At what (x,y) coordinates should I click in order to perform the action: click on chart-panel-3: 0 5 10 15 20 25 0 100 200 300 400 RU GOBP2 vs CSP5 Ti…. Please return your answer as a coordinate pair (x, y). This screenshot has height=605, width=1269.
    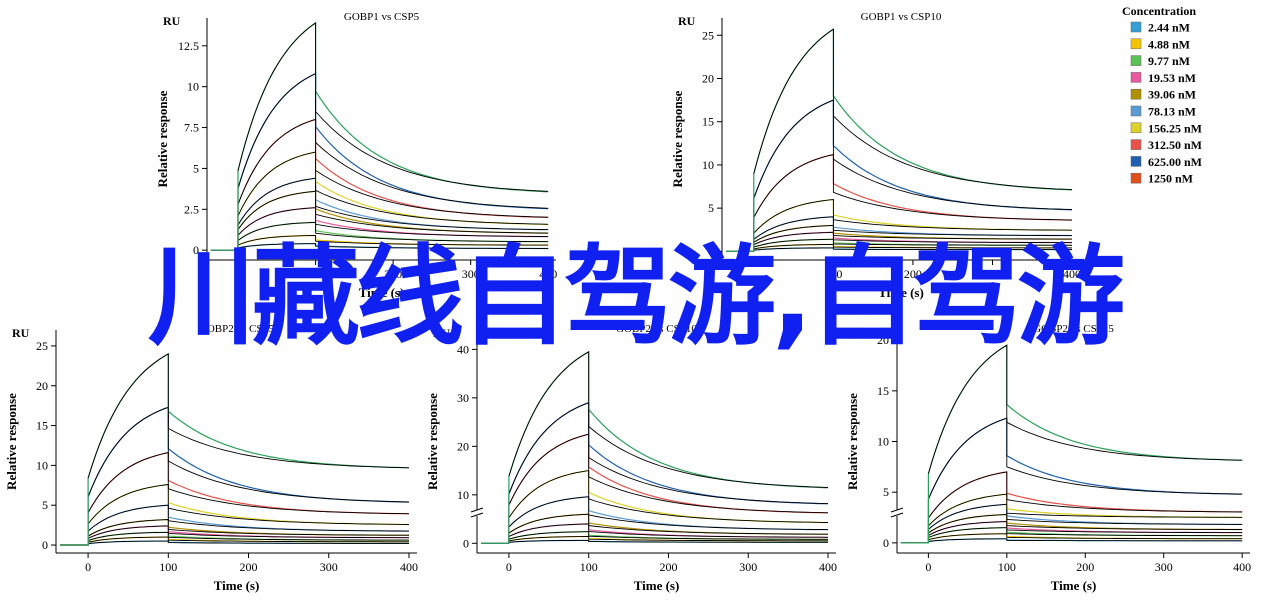
    Looking at the image, I should click on (211, 458).